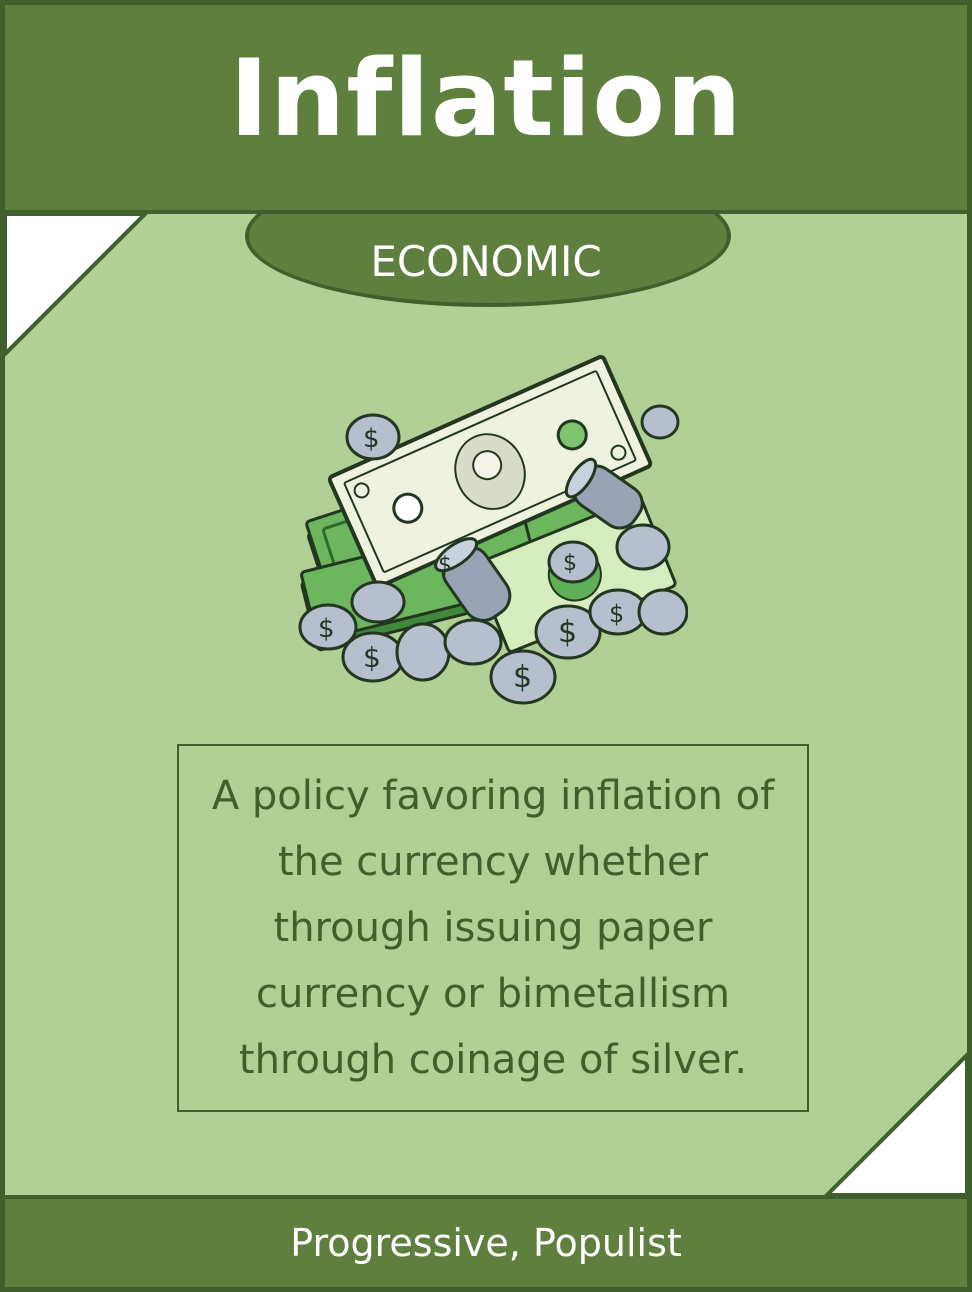 Image resolution: width=972 pixels, height=1292 pixels. I want to click on money-pile-icon: $ $ $ $ $ $ $ $, so click(493, 530).